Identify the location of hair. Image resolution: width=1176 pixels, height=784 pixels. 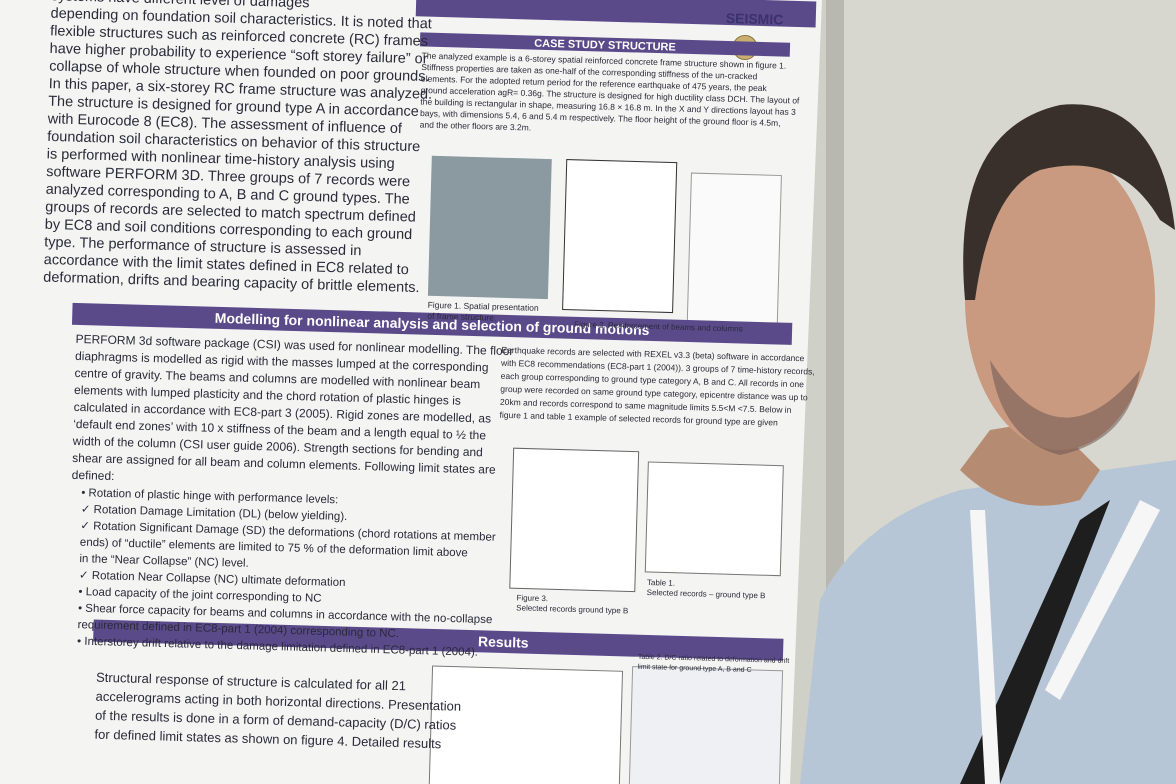
(1069, 202).